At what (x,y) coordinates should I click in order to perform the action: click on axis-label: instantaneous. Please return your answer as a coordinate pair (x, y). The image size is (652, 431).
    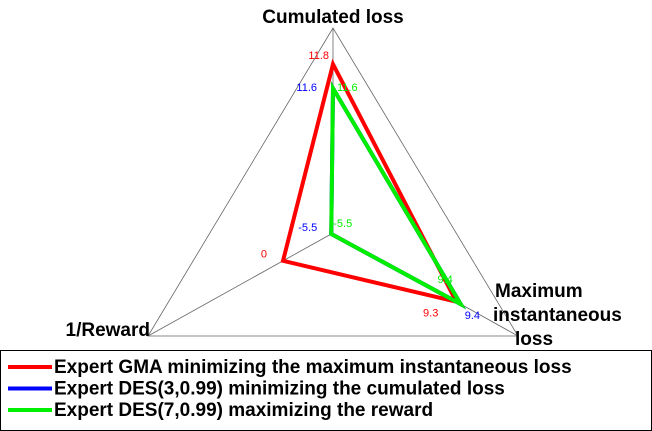
    Looking at the image, I should click on (557, 315).